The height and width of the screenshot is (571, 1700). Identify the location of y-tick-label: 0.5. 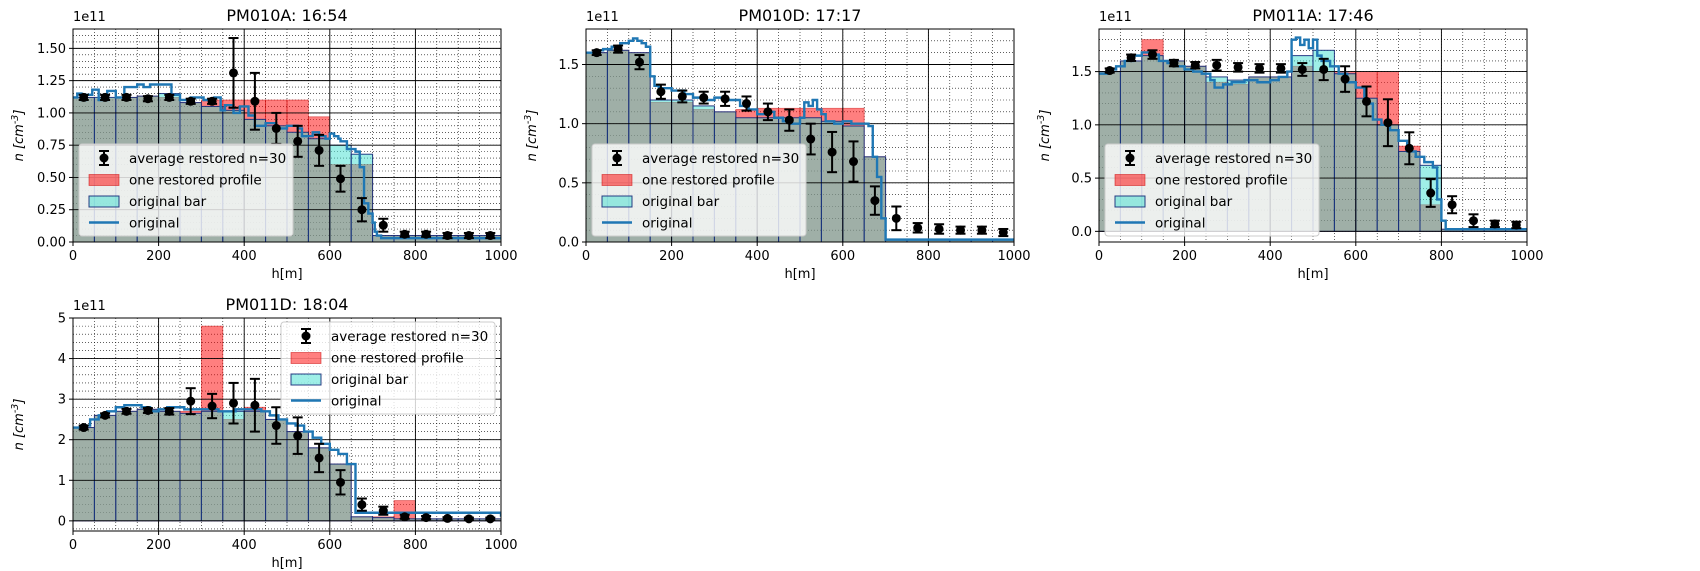
(1081, 179).